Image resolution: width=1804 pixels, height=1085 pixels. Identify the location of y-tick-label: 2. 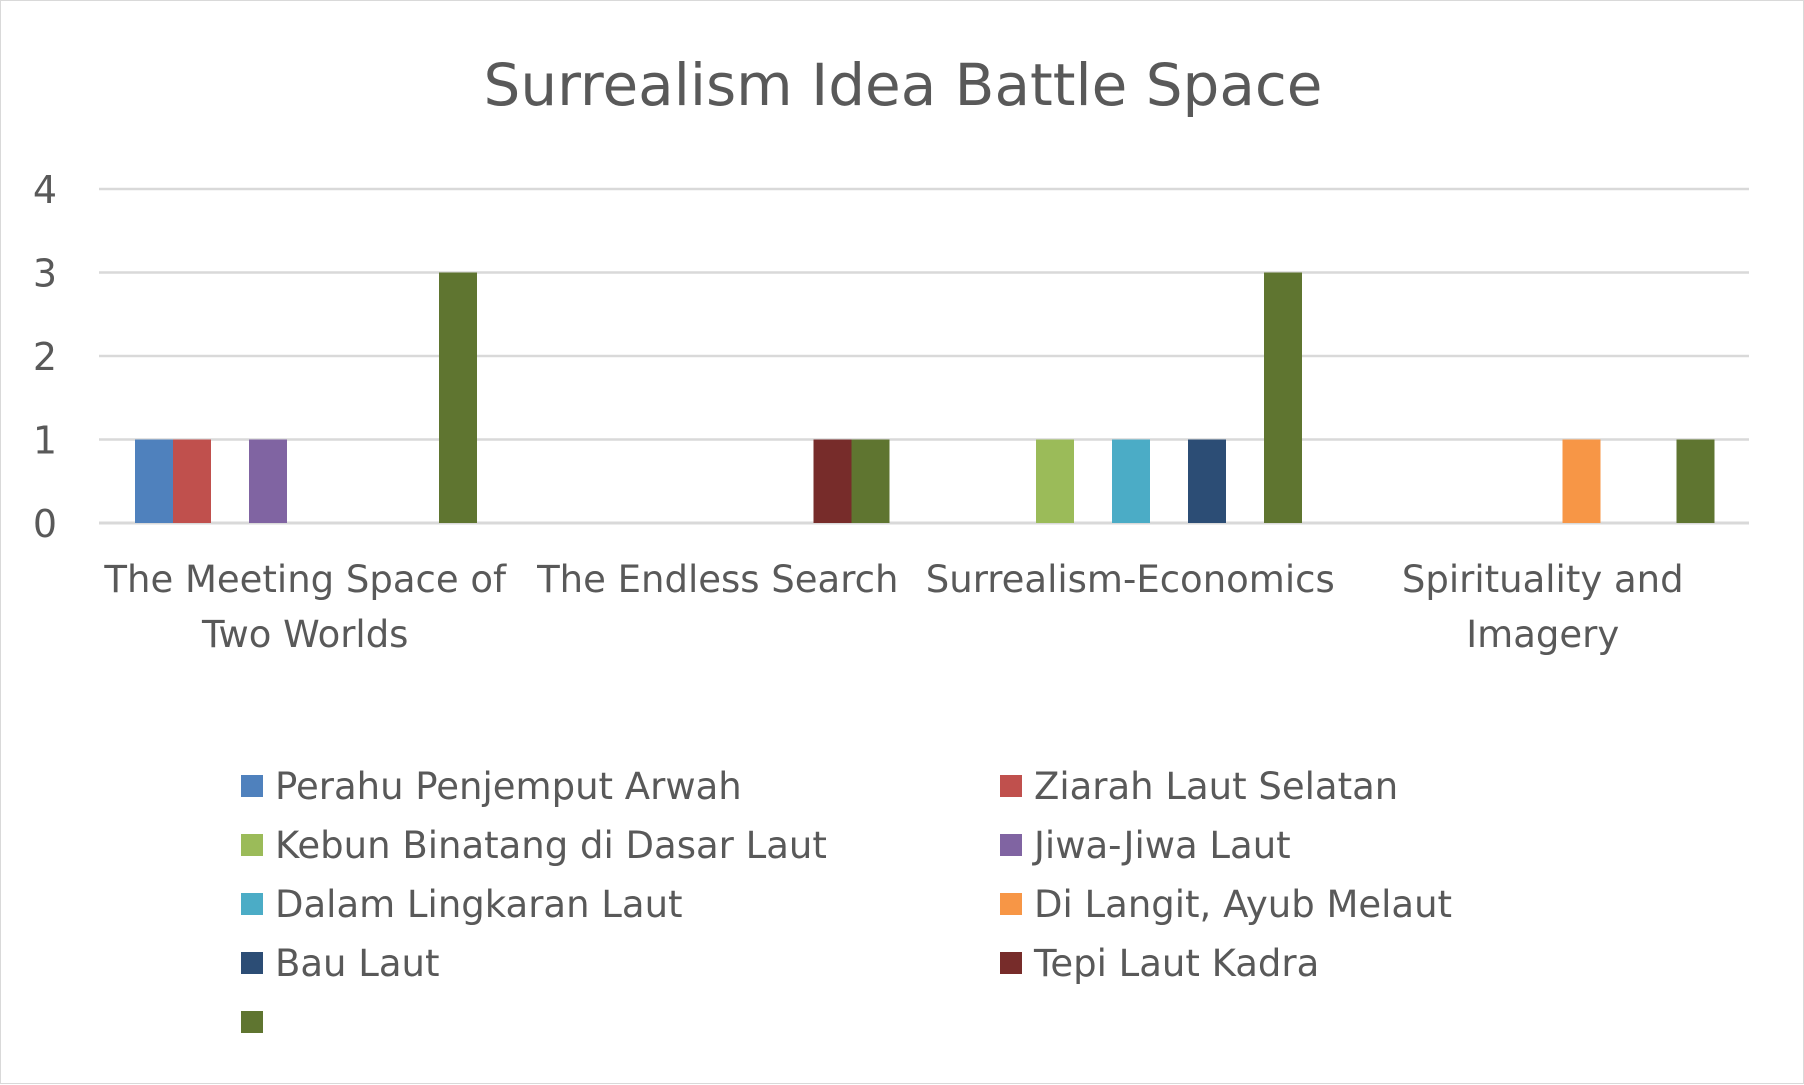
(45, 357).